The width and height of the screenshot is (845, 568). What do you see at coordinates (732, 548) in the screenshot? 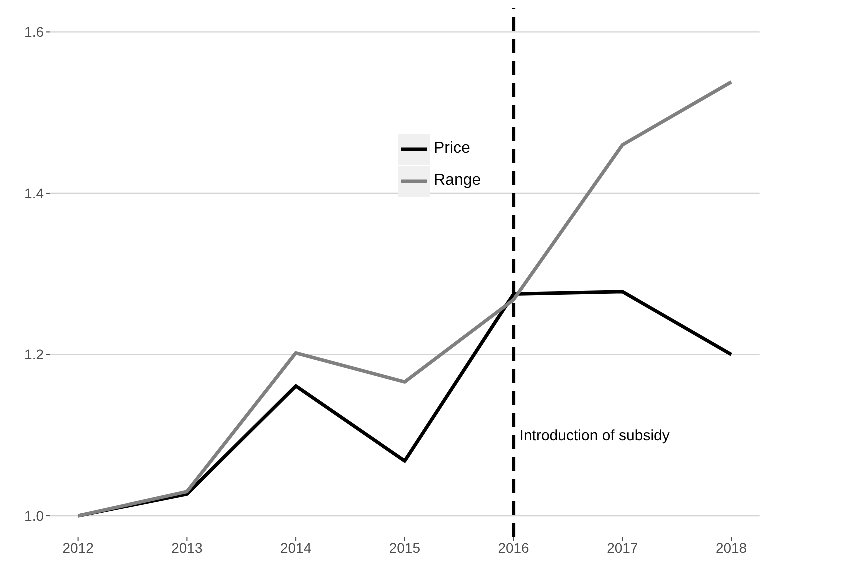
I see `x-tick-label: 2018` at bounding box center [732, 548].